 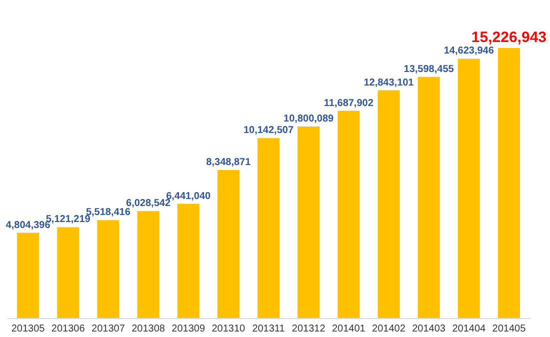 What do you see at coordinates (389, 329) in the screenshot?
I see `x-tick-label: 201402` at bounding box center [389, 329].